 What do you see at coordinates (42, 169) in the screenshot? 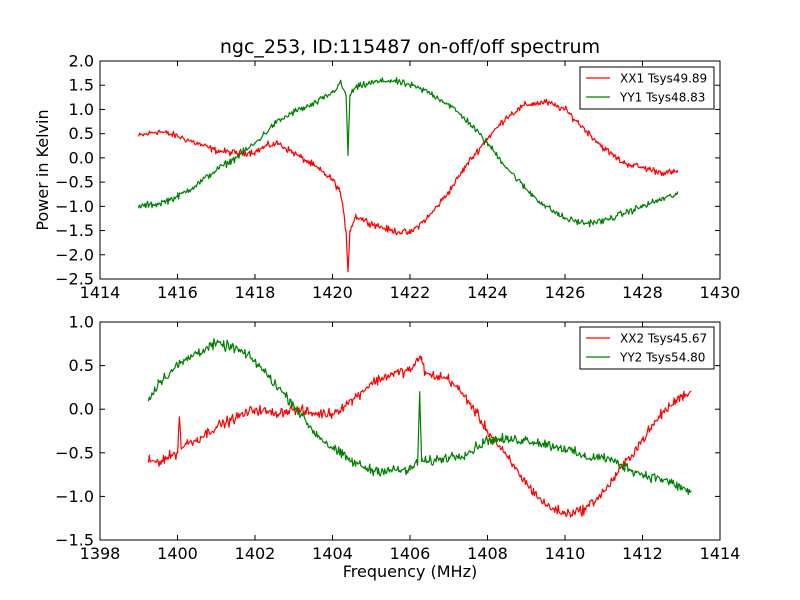
I see `y-axis-label: Power in Kelvin` at bounding box center [42, 169].